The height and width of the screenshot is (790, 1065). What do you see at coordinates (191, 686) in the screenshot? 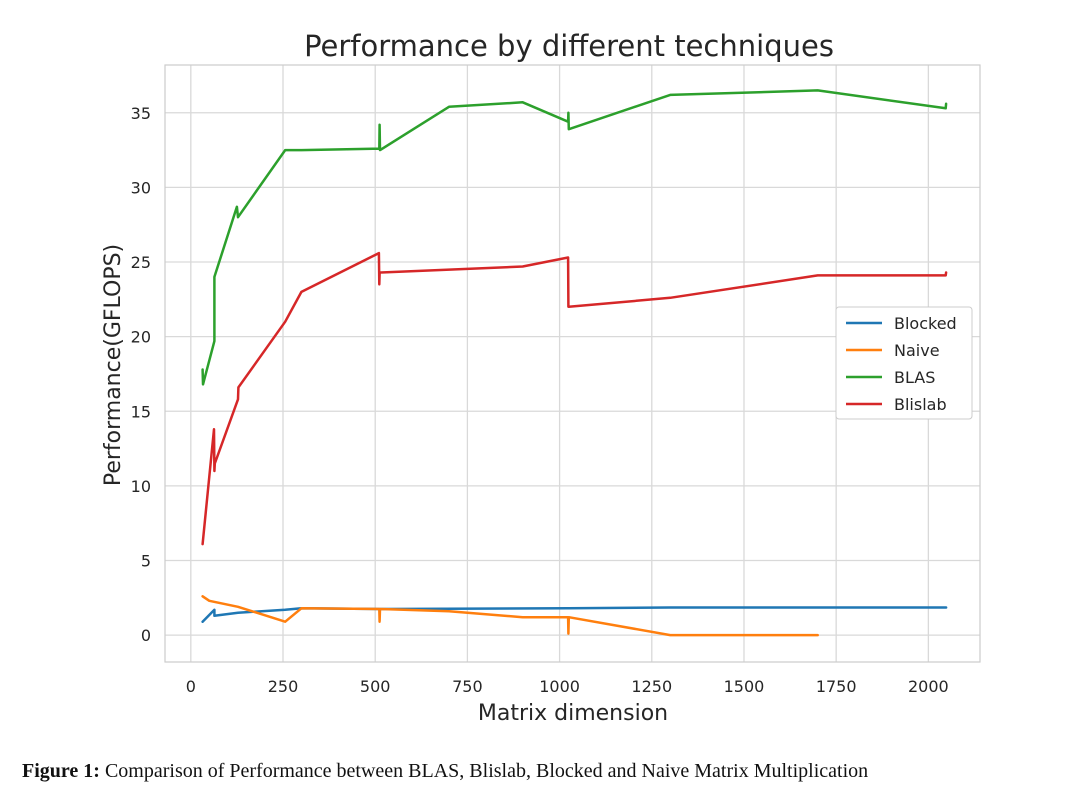
I see `x-tick-label: 0` at bounding box center [191, 686].